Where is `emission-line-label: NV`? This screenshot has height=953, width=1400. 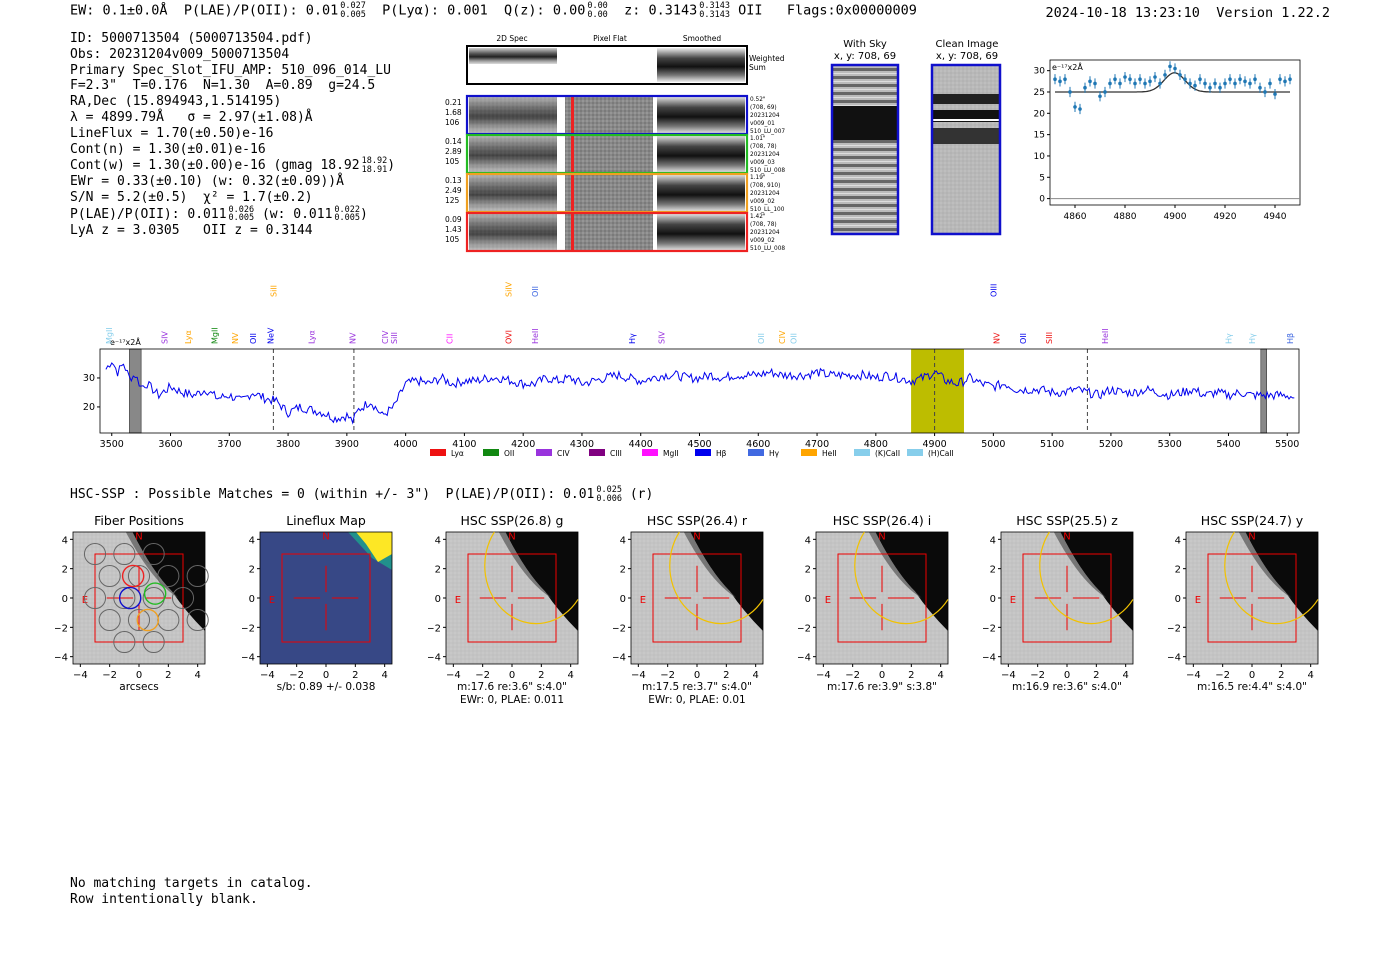
emission-line-label: NV is located at coordinates (353, 338).